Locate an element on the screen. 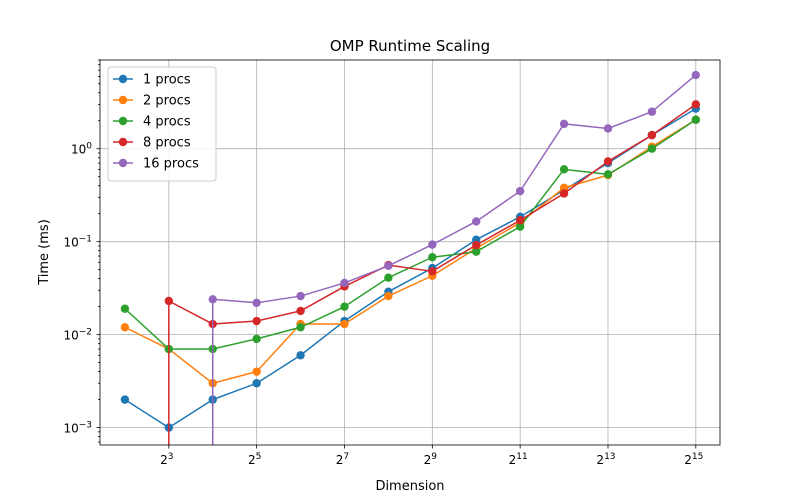  x-tick-label: 213 is located at coordinates (605, 459).